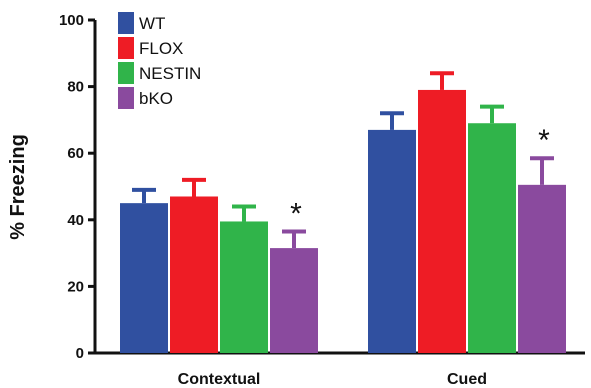 The image size is (591, 388). Describe the element at coordinates (75, 153) in the screenshot. I see `y-tick-label-60: 60` at that location.